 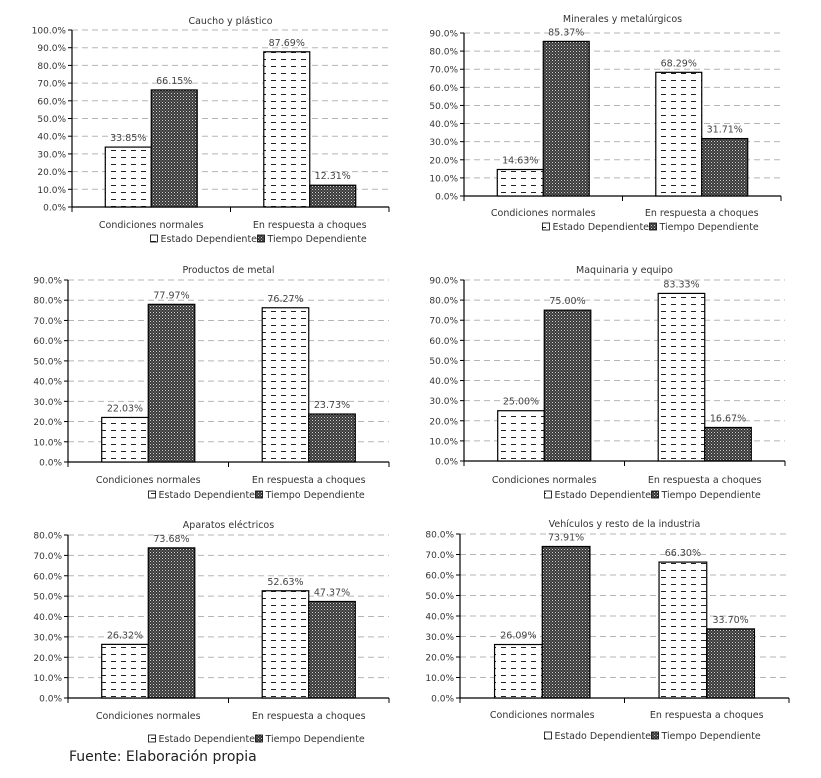 I want to click on data-label: 83.33%, so click(x=681, y=284).